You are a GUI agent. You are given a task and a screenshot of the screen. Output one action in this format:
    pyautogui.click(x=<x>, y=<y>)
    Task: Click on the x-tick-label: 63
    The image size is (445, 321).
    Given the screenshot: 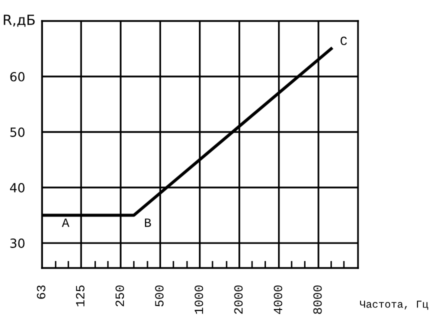 What is the action you would take?
    pyautogui.click(x=41, y=292)
    